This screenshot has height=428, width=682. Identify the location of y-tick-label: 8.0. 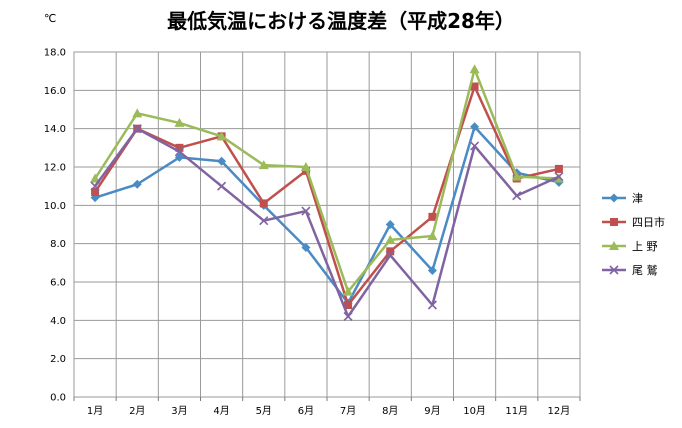
(58, 244).